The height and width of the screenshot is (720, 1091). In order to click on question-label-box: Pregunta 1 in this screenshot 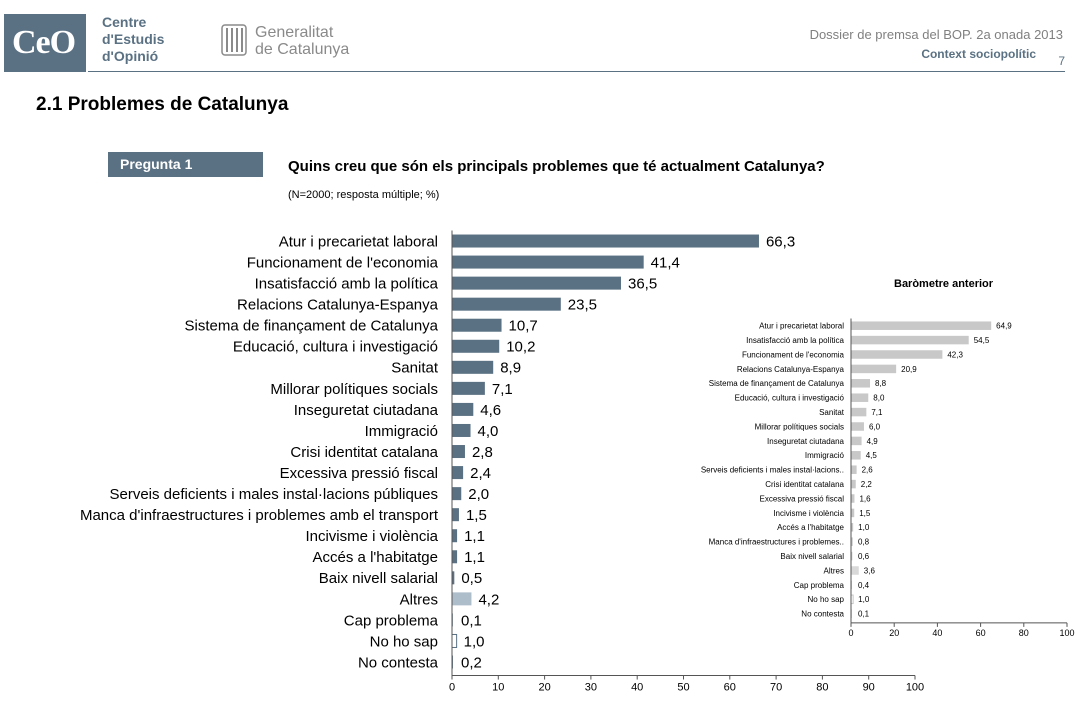, I will do `click(185, 164)`.